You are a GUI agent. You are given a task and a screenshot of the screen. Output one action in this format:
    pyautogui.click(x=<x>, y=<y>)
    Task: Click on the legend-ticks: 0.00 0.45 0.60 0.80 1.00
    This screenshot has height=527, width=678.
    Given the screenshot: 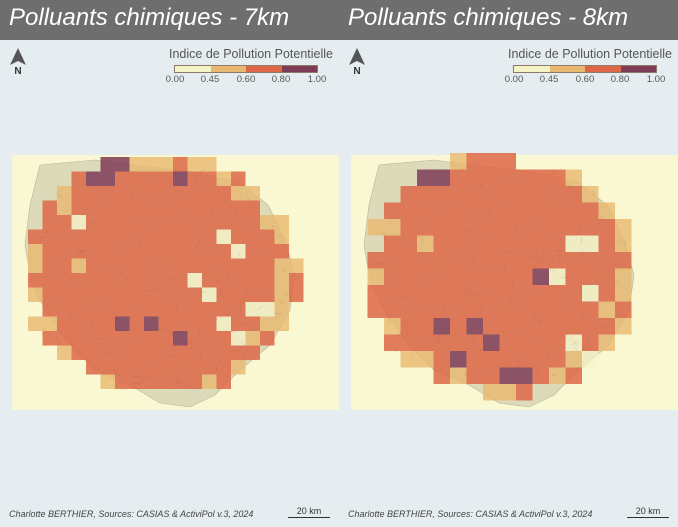 What is the action you would take?
    pyautogui.click(x=586, y=80)
    